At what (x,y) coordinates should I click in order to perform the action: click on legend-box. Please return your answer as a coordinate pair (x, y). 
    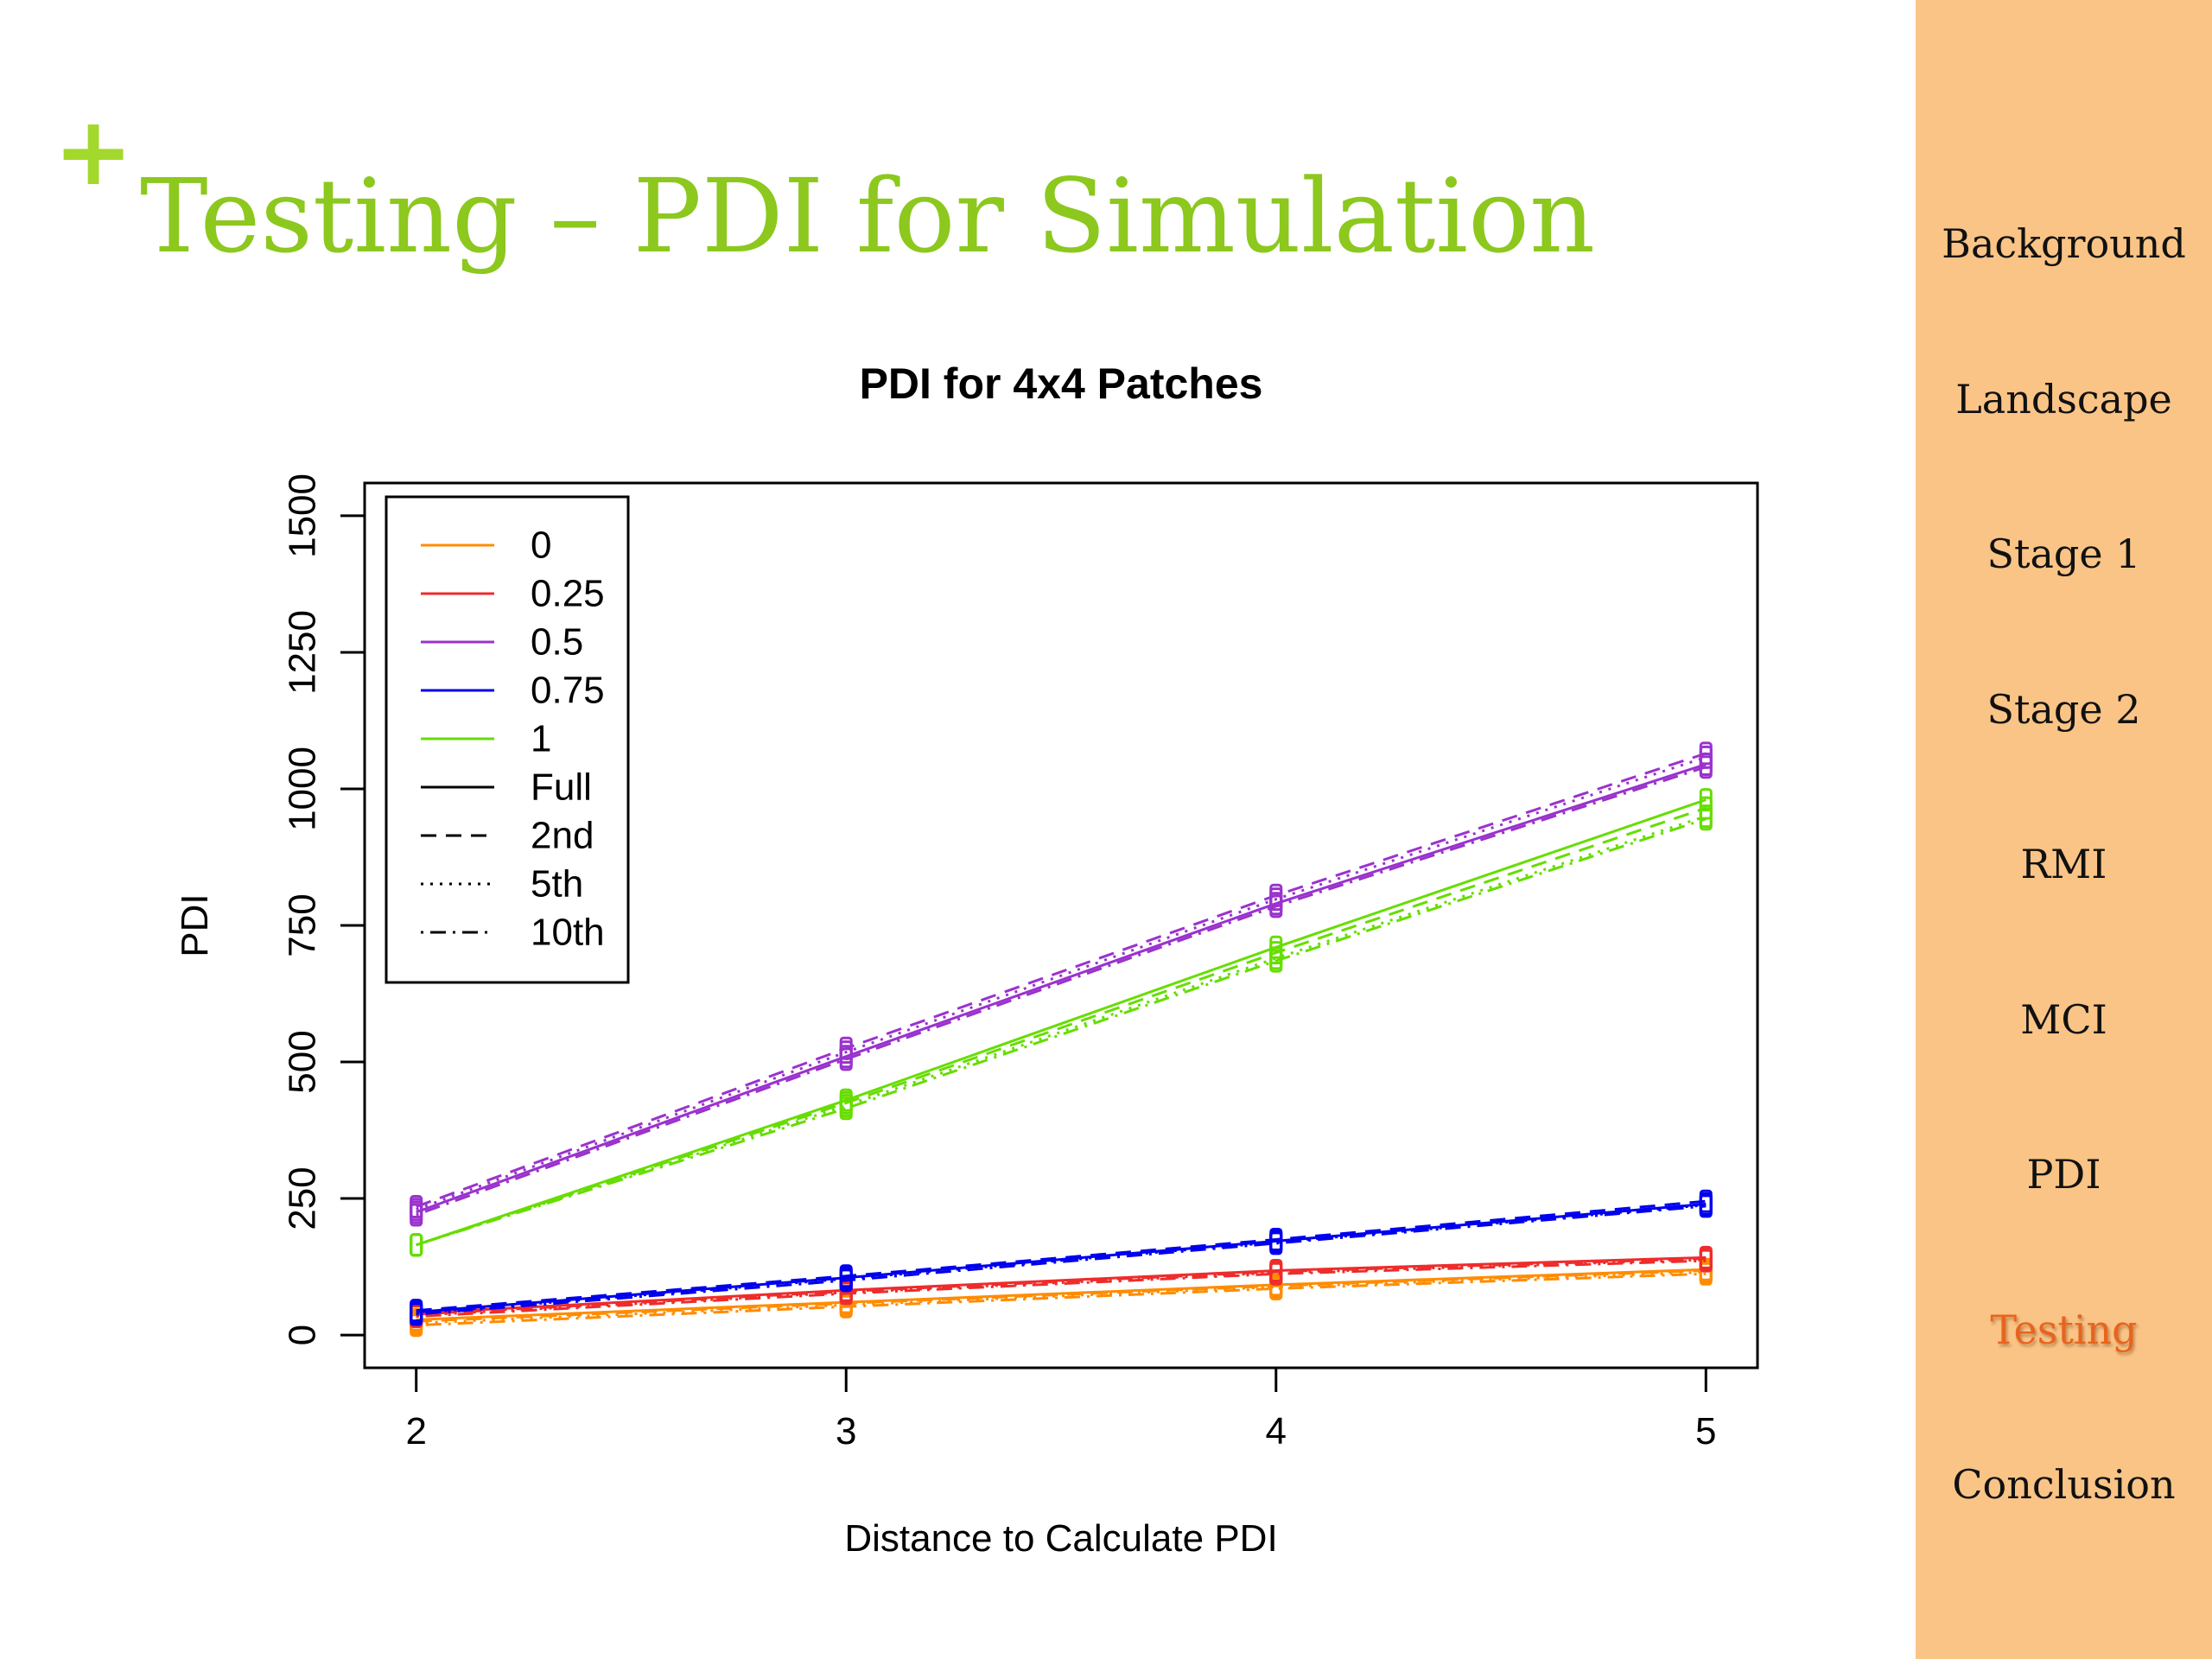
    Looking at the image, I should click on (507, 739).